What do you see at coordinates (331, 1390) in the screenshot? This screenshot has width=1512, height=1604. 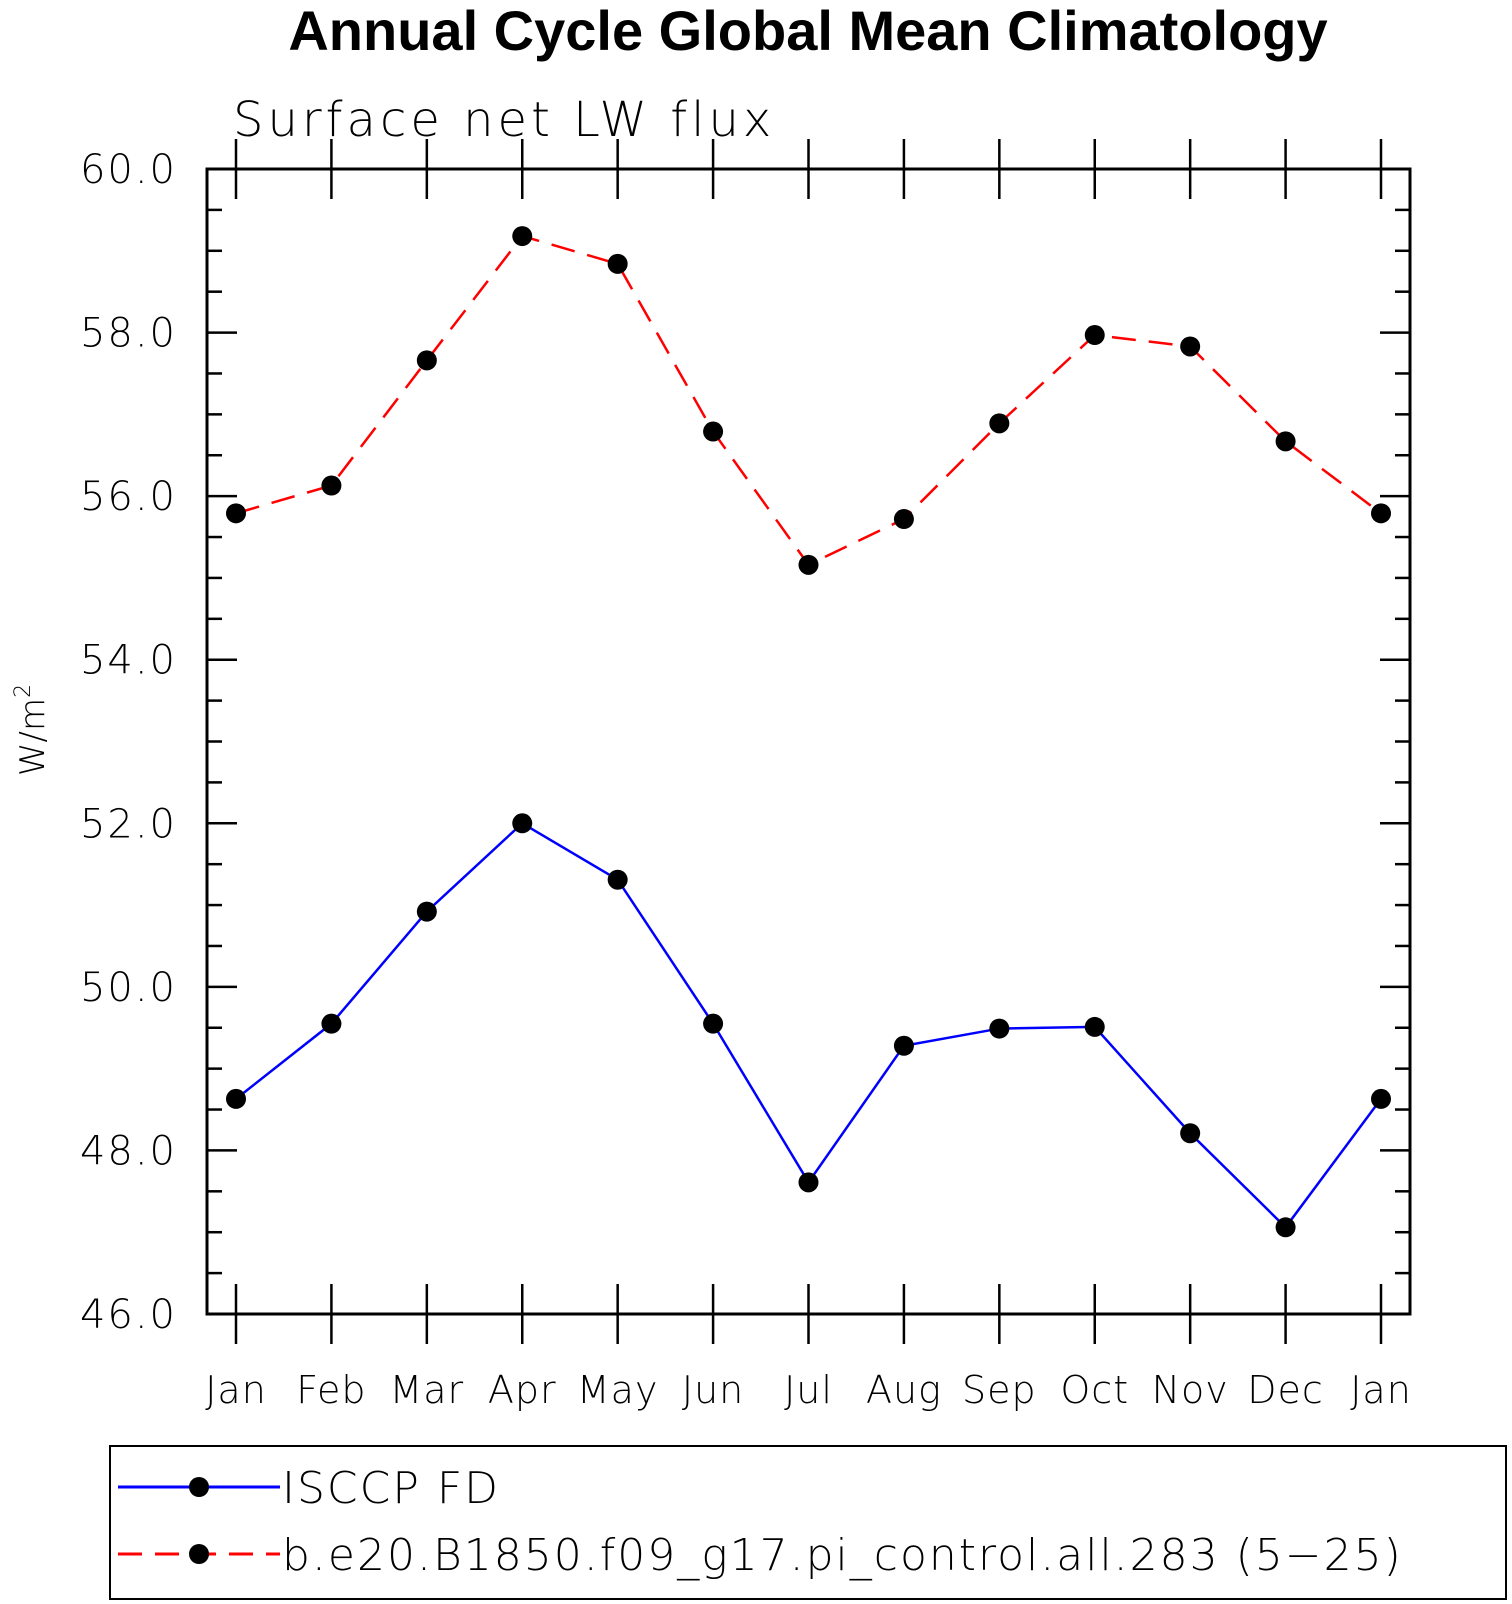 I see `x-tick-label: Feb` at bounding box center [331, 1390].